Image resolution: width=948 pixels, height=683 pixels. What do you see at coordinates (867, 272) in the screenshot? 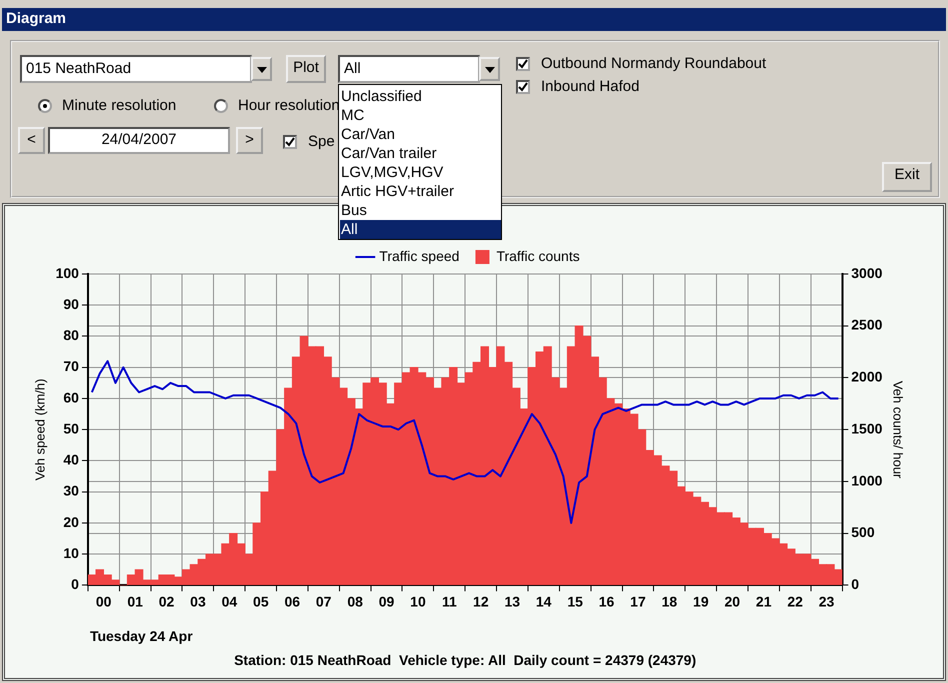
I see `y2-tick-label: 3000` at bounding box center [867, 272].